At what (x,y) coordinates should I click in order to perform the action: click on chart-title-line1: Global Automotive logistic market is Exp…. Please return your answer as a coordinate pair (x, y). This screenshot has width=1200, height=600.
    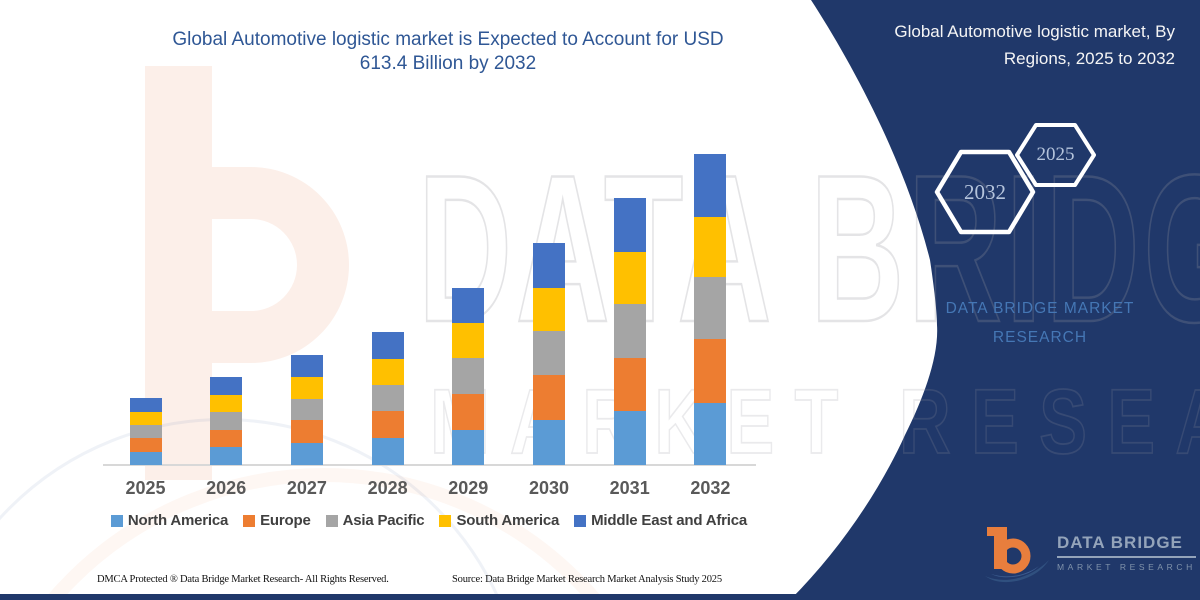
    Looking at the image, I should click on (448, 39).